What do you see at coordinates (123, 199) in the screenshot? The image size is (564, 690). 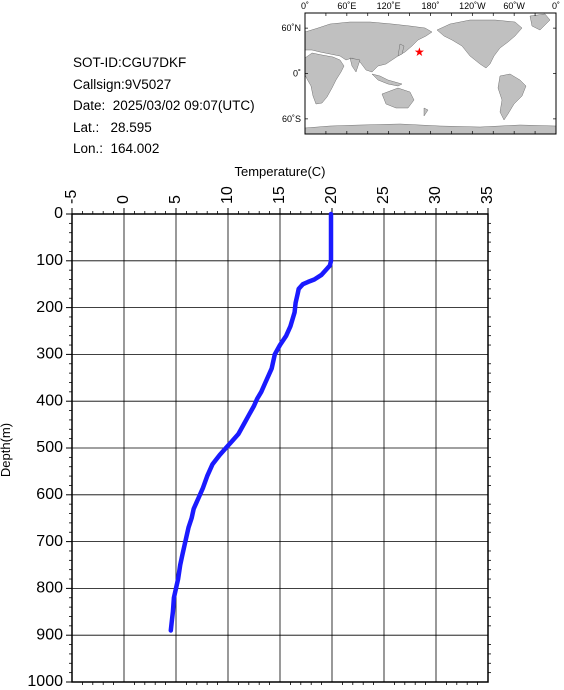 I see `x-tick-label: 0` at bounding box center [123, 199].